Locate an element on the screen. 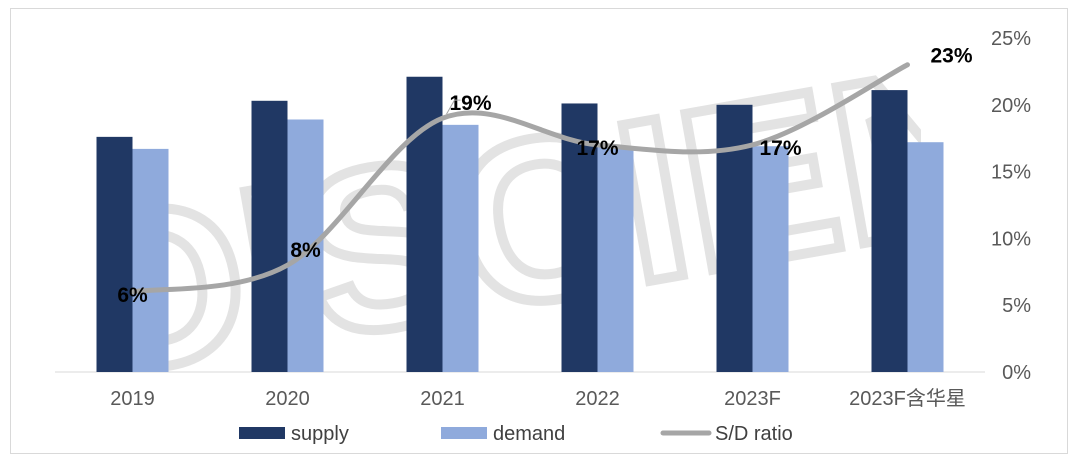  y-tick-label: 15% is located at coordinates (1011, 173).